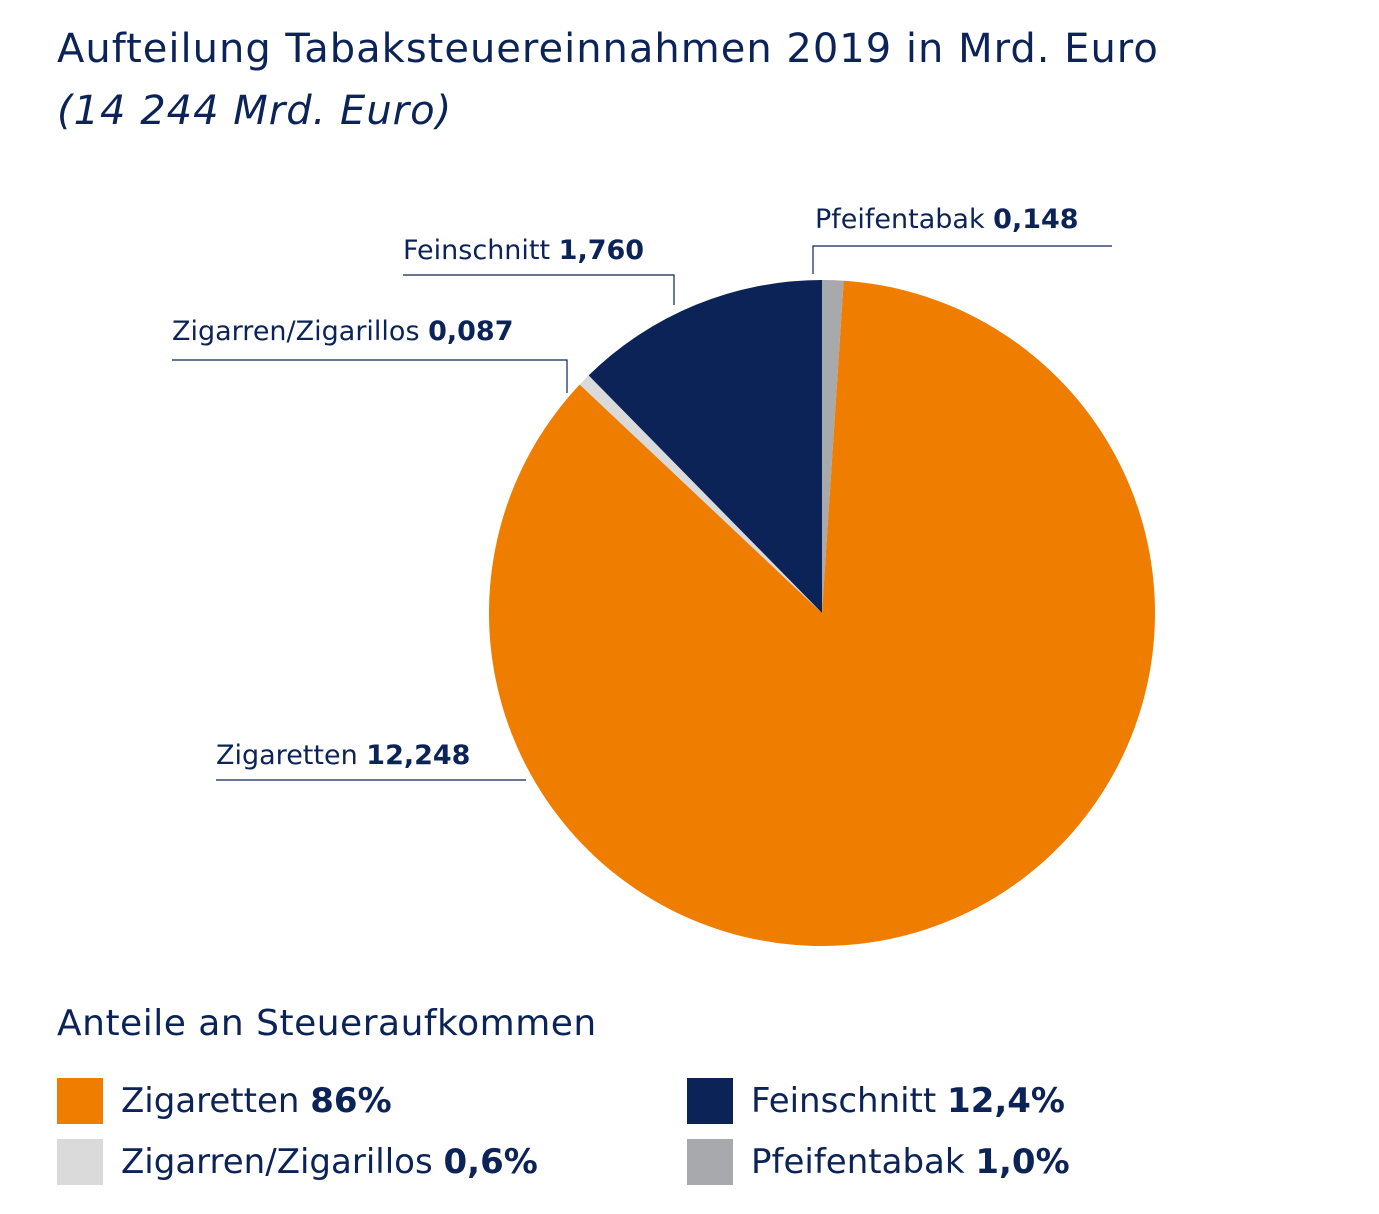 This screenshot has height=1214, width=1379. I want to click on leader-line-zigarren-zigarillos, so click(370, 376).